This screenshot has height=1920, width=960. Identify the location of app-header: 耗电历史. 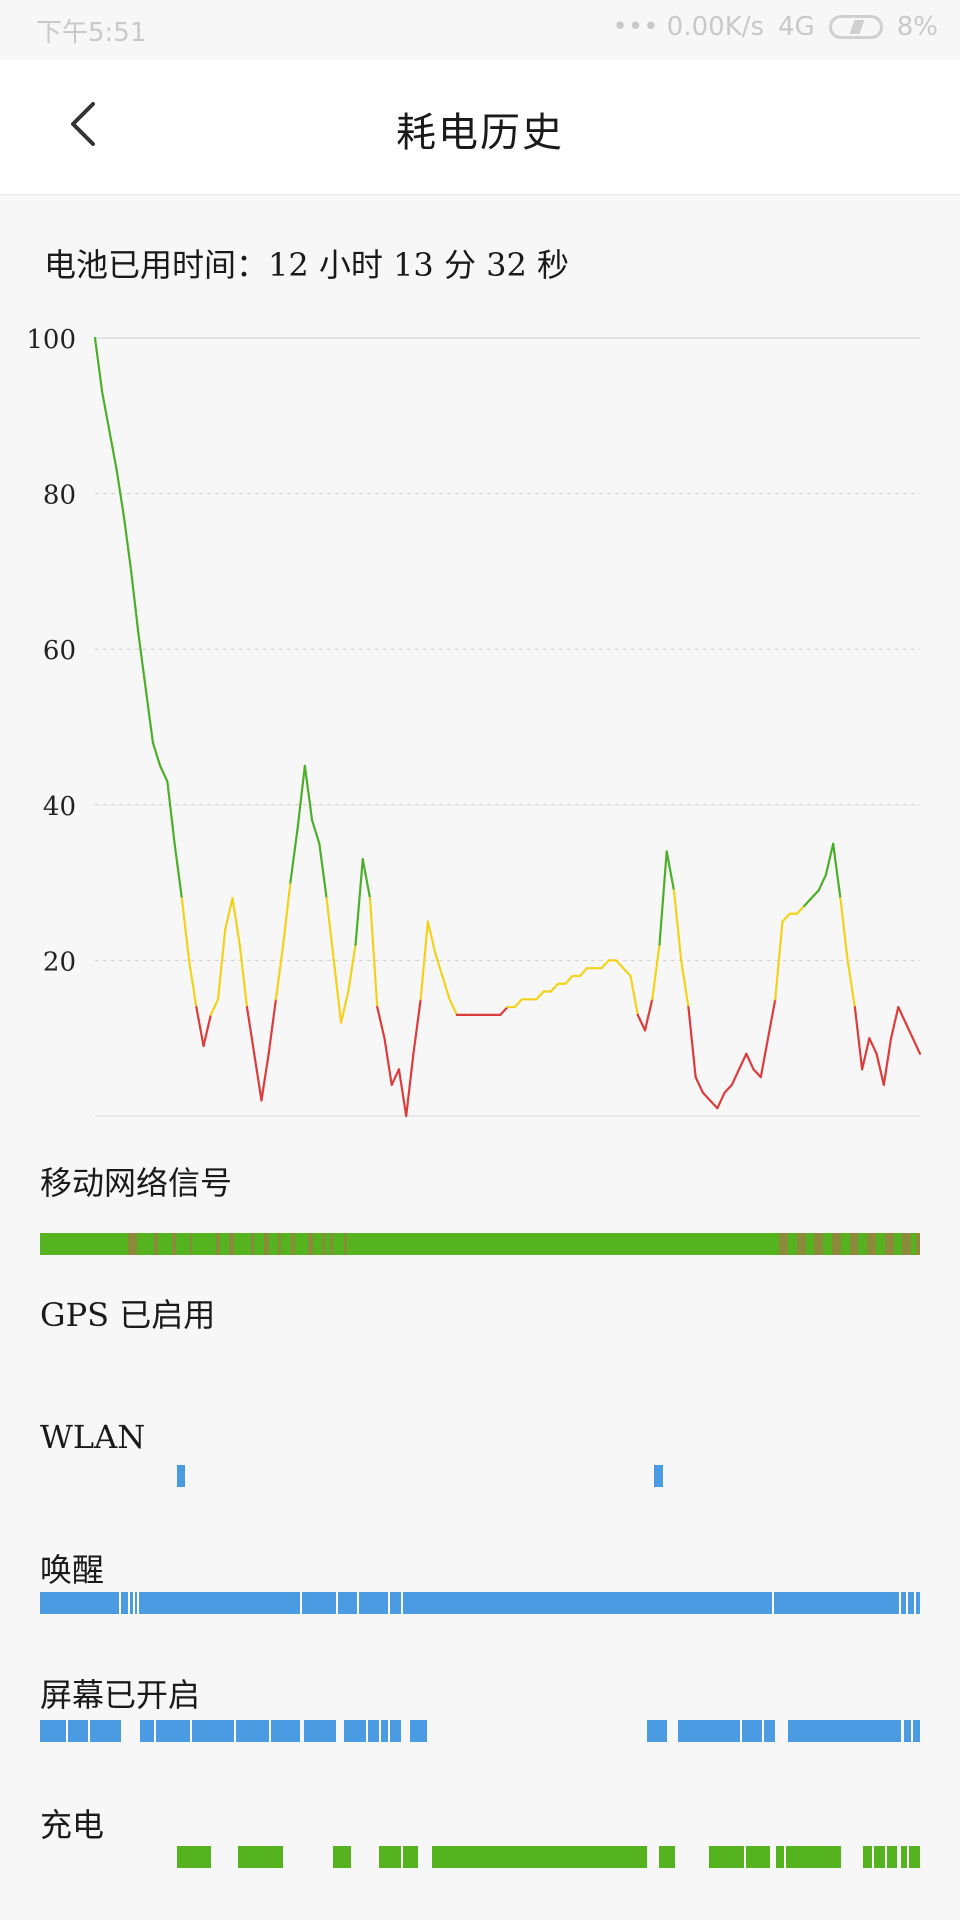
(480, 127).